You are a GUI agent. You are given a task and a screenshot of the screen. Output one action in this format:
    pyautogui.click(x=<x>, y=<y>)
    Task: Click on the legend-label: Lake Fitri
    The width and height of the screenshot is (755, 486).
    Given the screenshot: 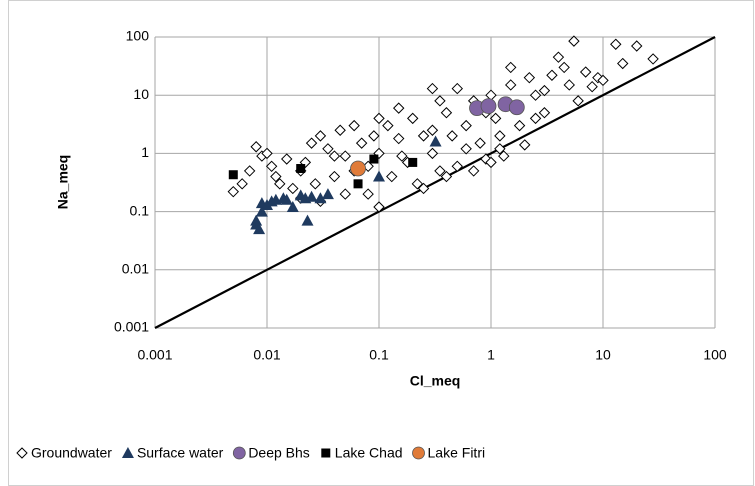 What is the action you would take?
    pyautogui.click(x=457, y=453)
    